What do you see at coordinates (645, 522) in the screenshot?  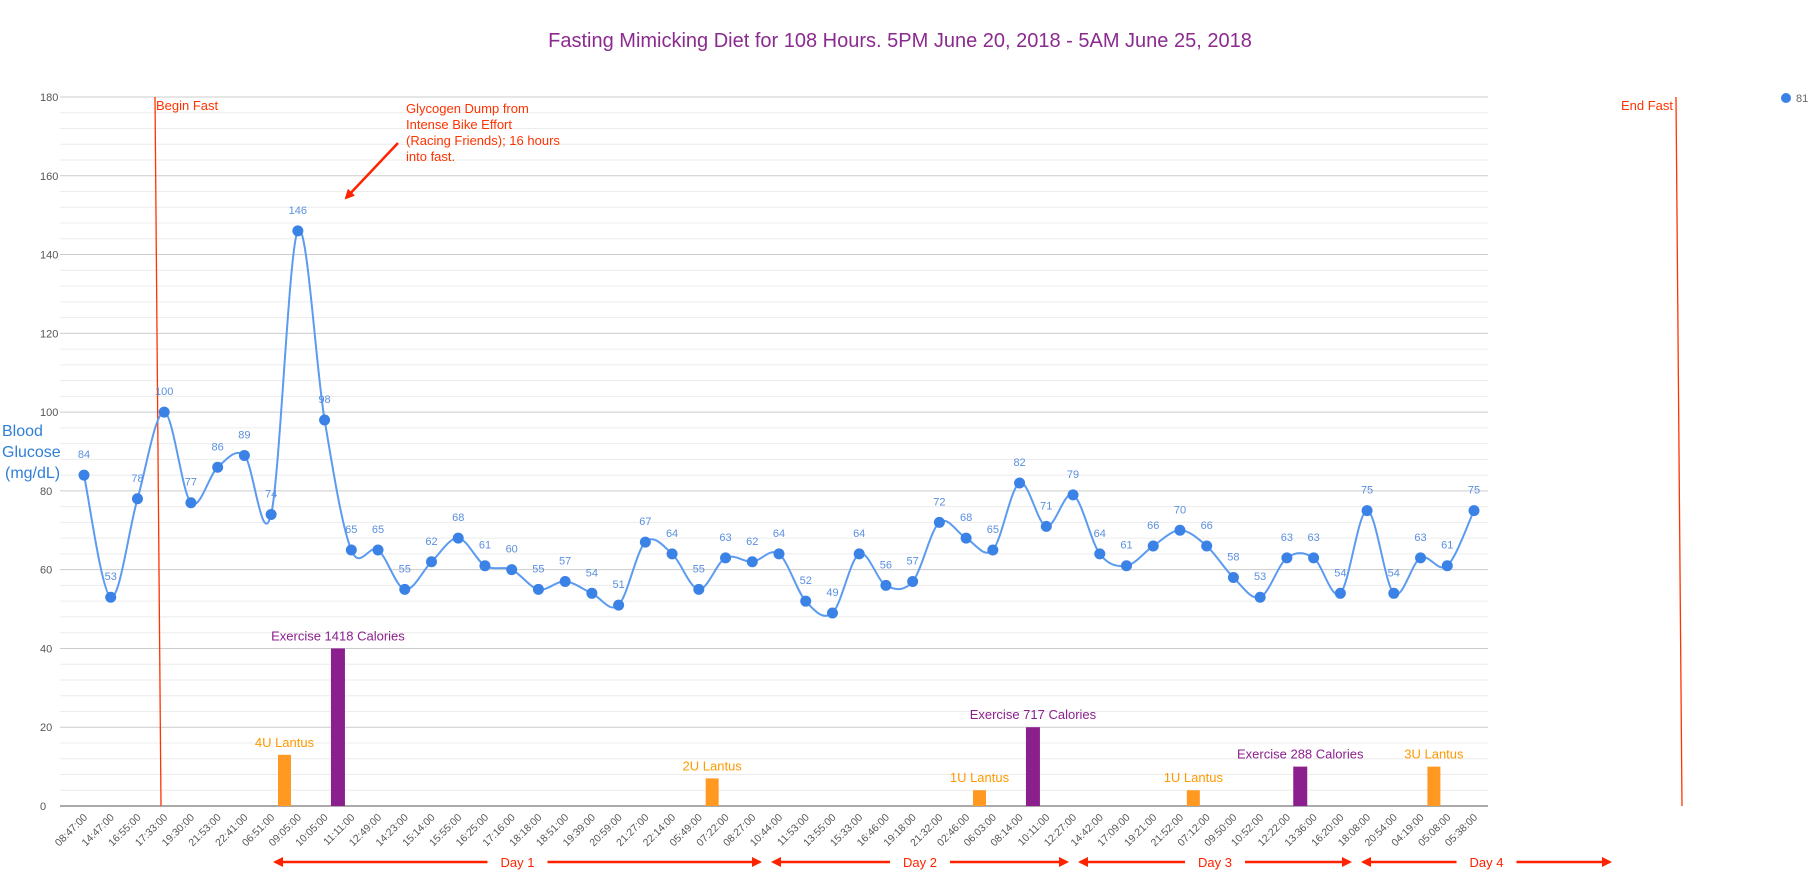 I see `glucose-data-label: 67` at bounding box center [645, 522].